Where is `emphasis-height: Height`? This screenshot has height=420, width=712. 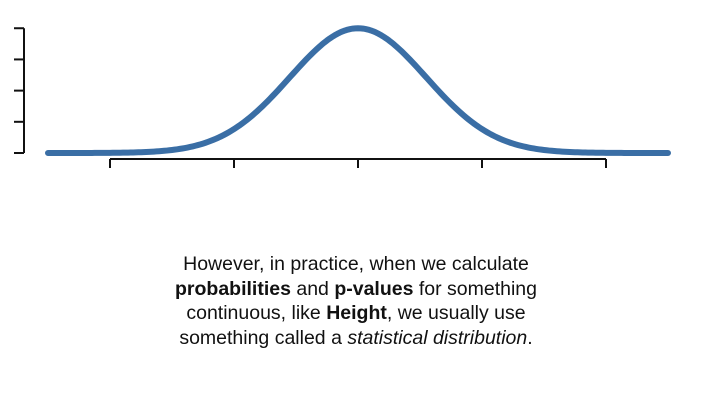 emphasis-height: Height is located at coordinates (356, 313).